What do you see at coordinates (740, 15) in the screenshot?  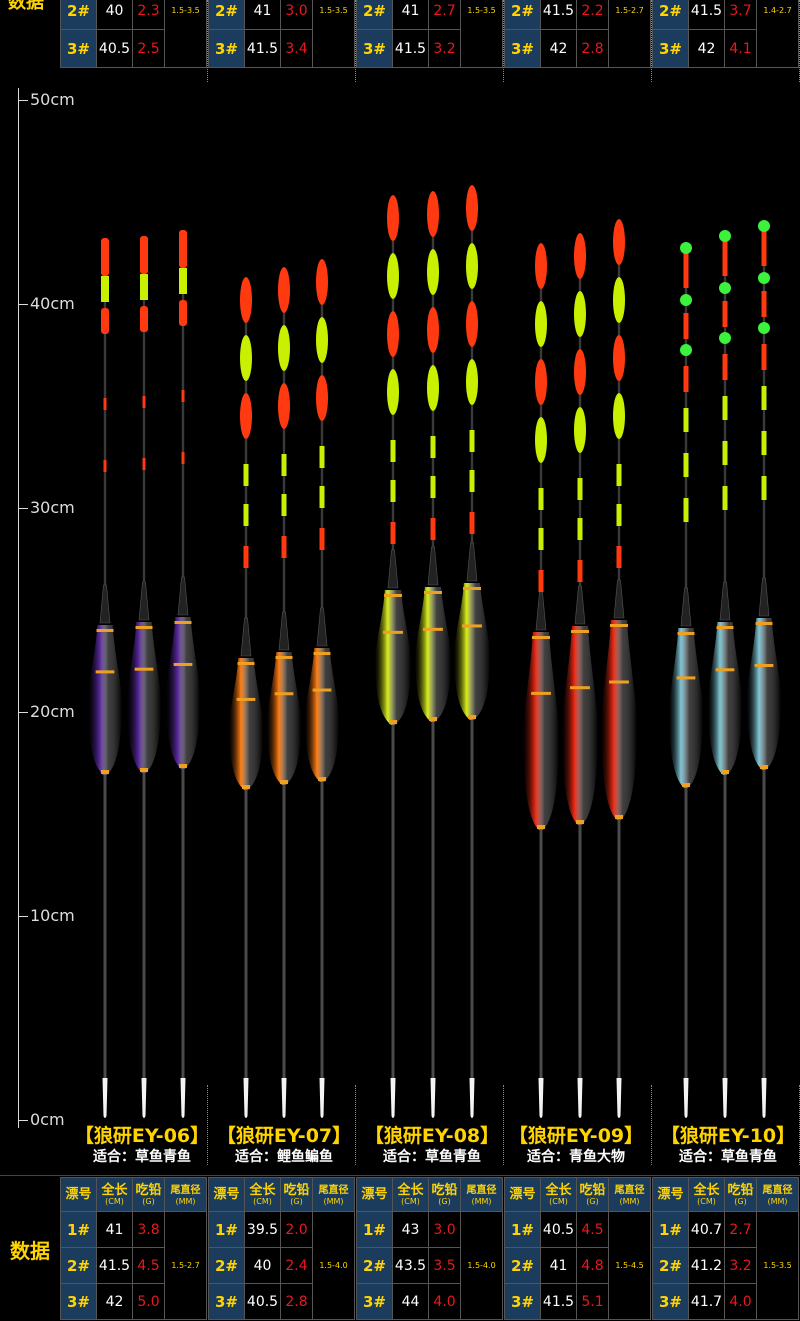 I see `lead-weight: 3.7` at bounding box center [740, 15].